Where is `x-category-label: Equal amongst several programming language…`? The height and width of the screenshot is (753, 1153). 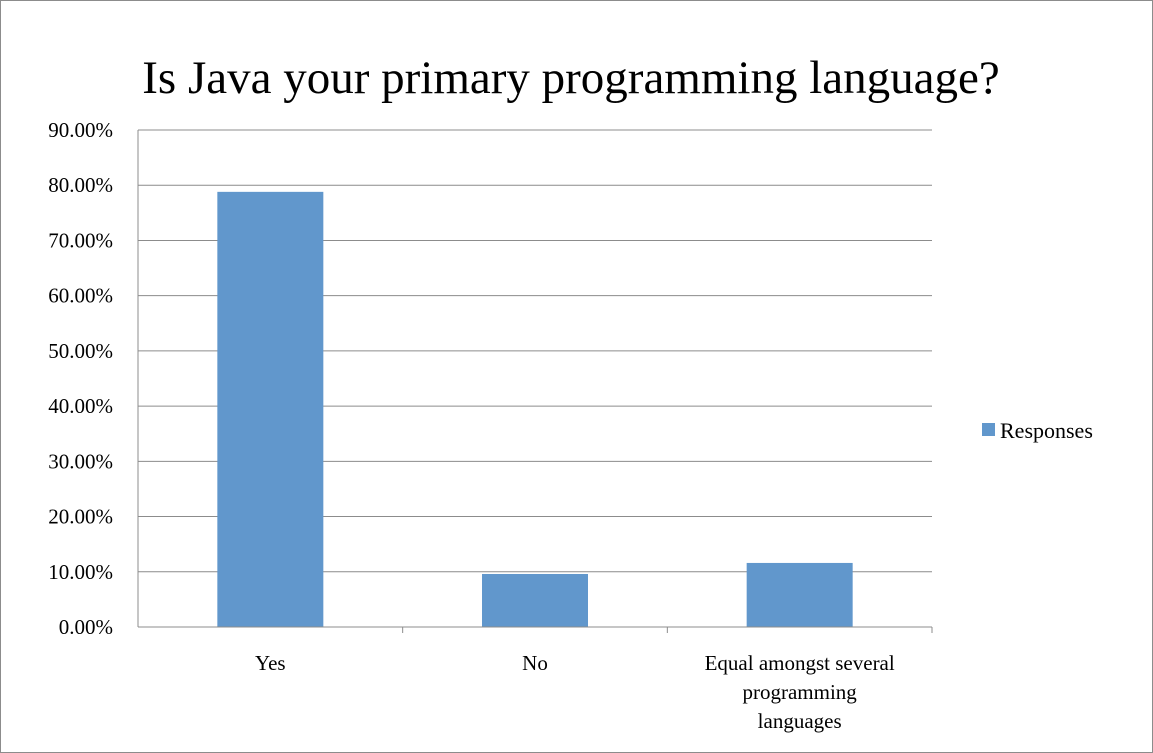 x-category-label: Equal amongst several programming language… is located at coordinates (800, 692).